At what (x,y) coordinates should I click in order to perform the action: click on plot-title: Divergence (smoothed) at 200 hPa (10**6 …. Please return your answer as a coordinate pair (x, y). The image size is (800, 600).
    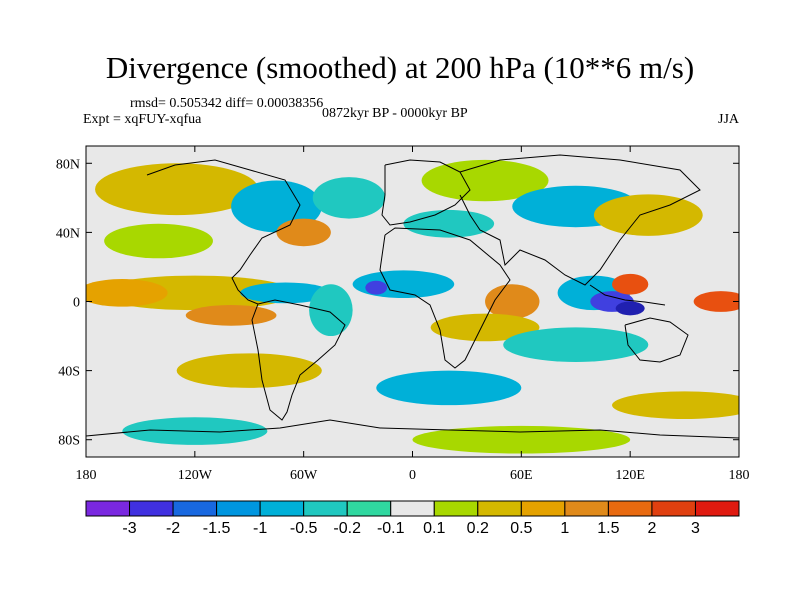
    Looking at the image, I should click on (400, 67).